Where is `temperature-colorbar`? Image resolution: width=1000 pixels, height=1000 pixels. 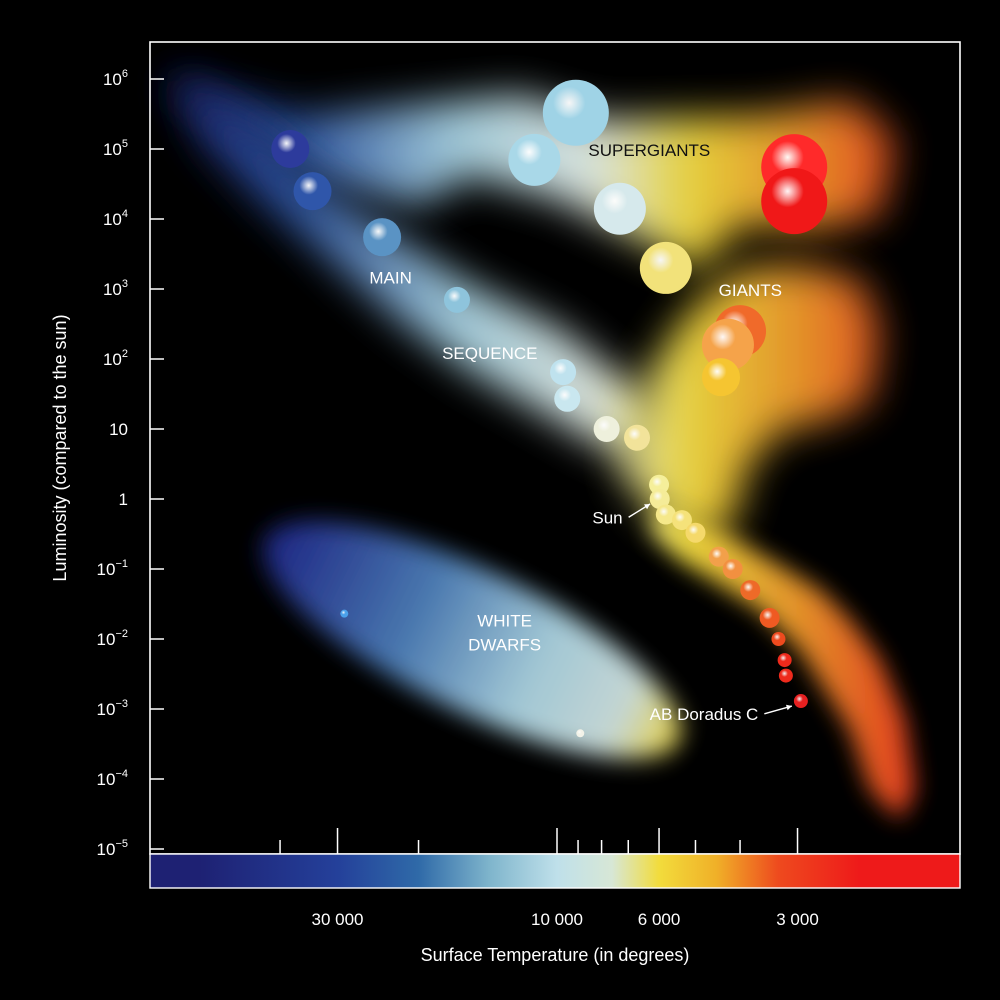
temperature-colorbar is located at coordinates (555, 871).